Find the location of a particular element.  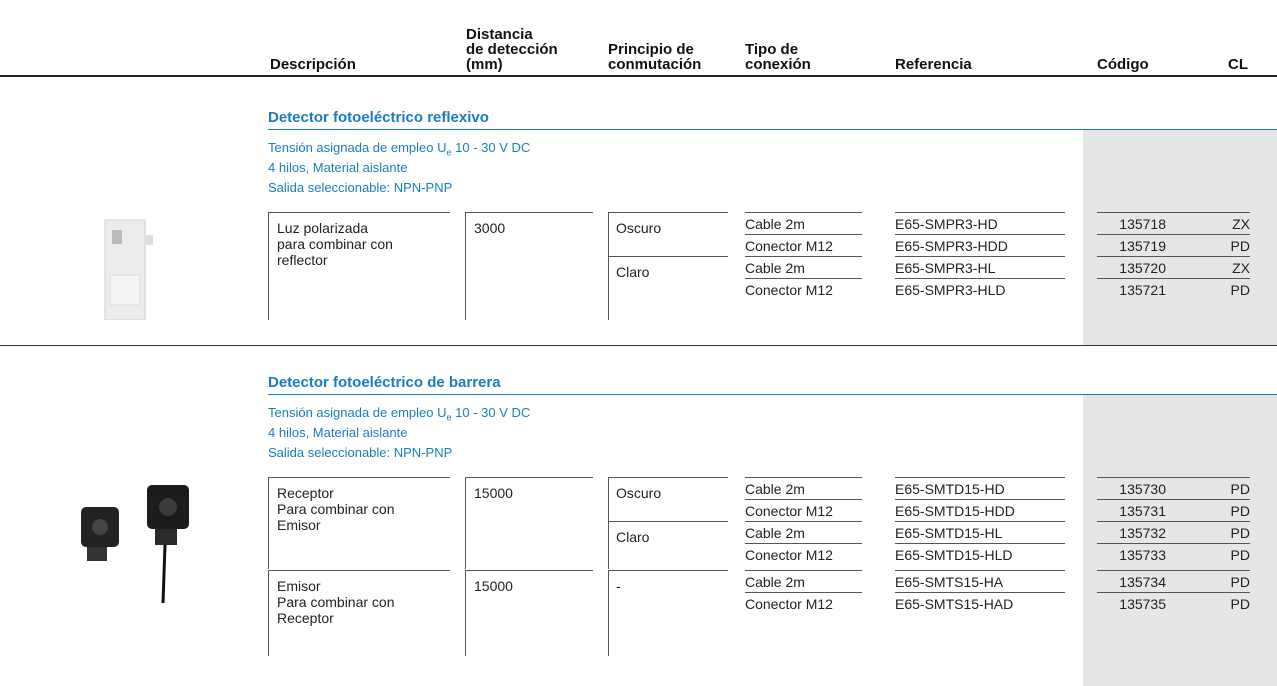

reference: E65-SMPR3-HDD is located at coordinates (951, 246).